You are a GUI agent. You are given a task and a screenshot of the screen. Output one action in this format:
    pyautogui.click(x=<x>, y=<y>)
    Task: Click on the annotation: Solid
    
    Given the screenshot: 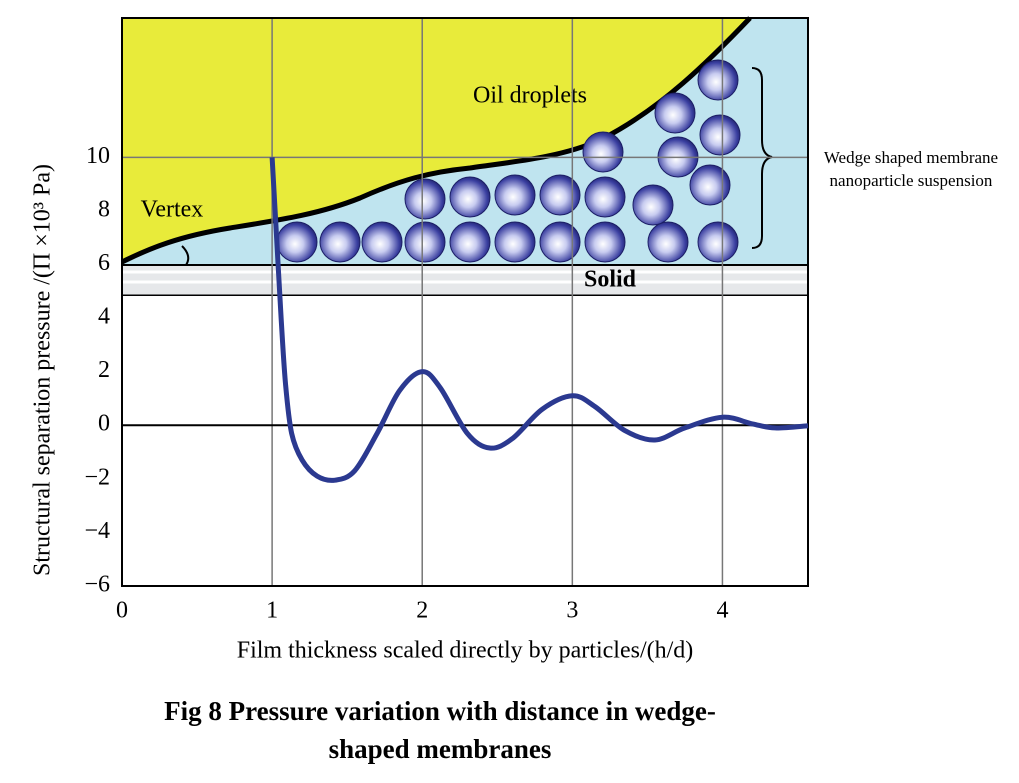 What is the action you would take?
    pyautogui.click(x=610, y=280)
    